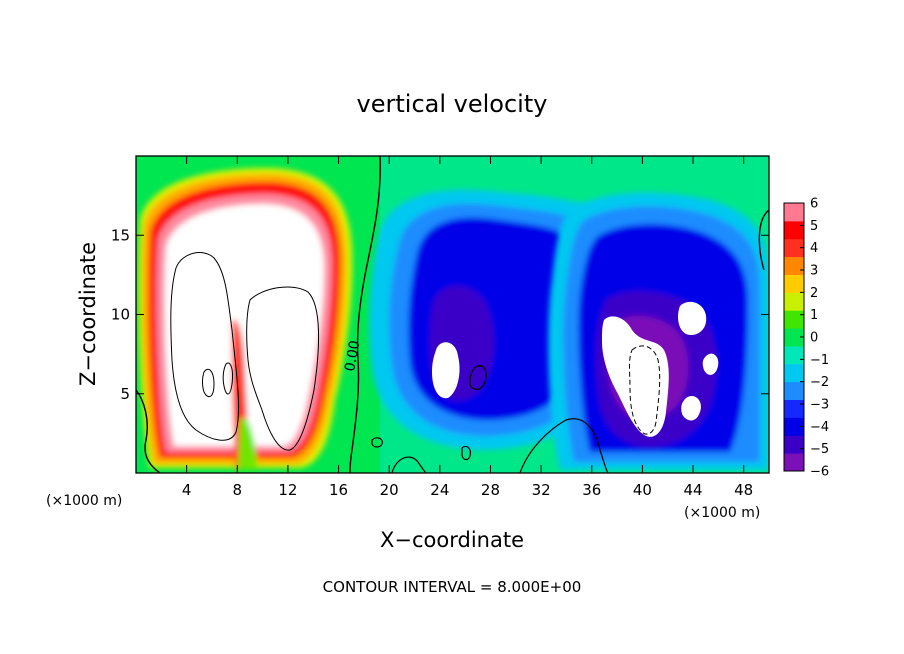 The width and height of the screenshot is (904, 654). Describe the element at coordinates (814, 315) in the screenshot. I see `colorbar-tick-label: 1` at that location.